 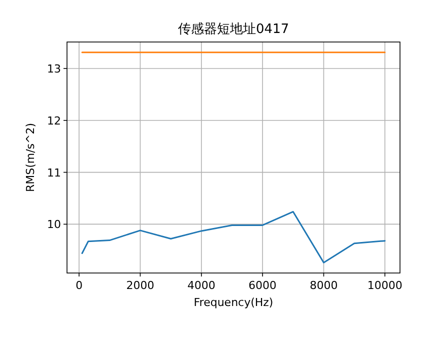 What do you see at coordinates (54, 69) in the screenshot?
I see `y-tick-label: 13` at bounding box center [54, 69].